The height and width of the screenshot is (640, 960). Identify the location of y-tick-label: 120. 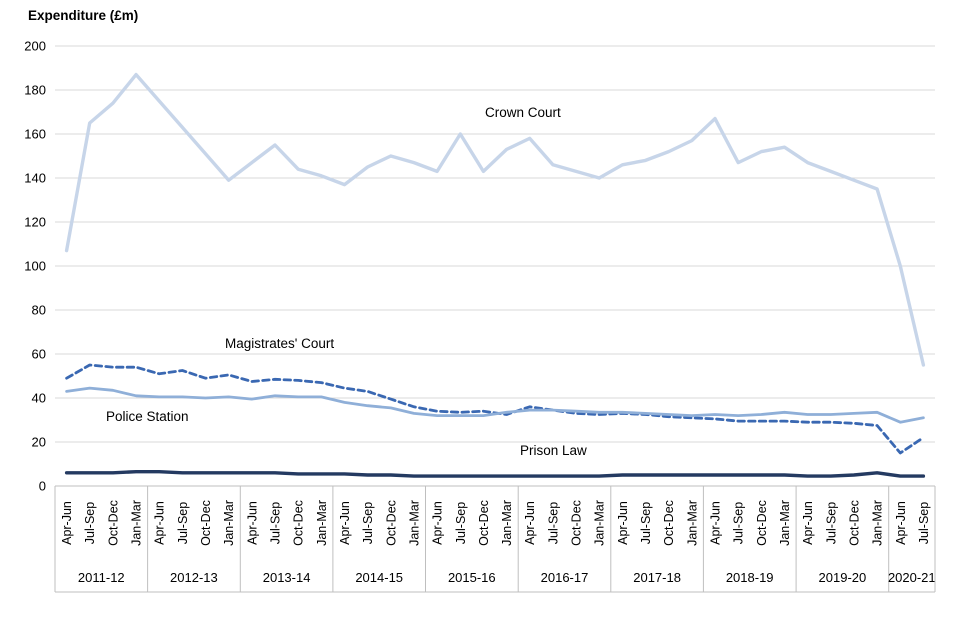
(35, 222).